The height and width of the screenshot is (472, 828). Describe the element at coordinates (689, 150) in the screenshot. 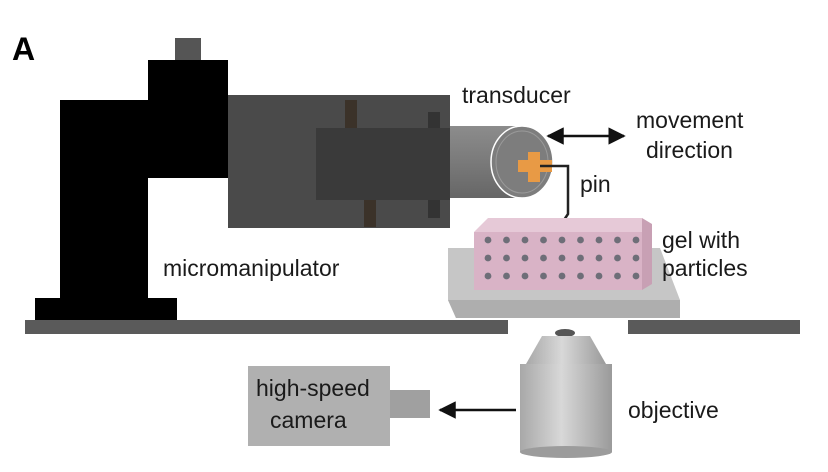

I see `label-direction: direction` at that location.